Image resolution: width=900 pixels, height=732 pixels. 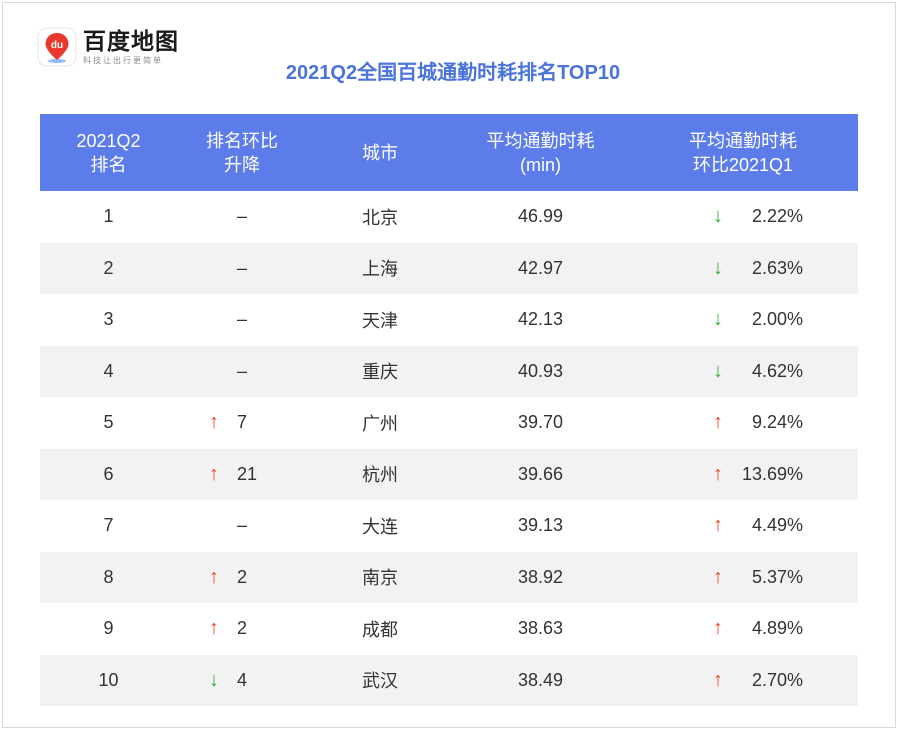 I want to click on city-cell: 杭州, so click(x=380, y=474).